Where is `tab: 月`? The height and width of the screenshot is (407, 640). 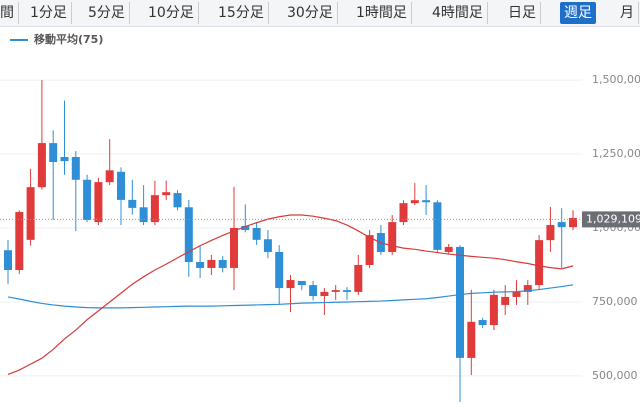 tab: 月 is located at coordinates (627, 13).